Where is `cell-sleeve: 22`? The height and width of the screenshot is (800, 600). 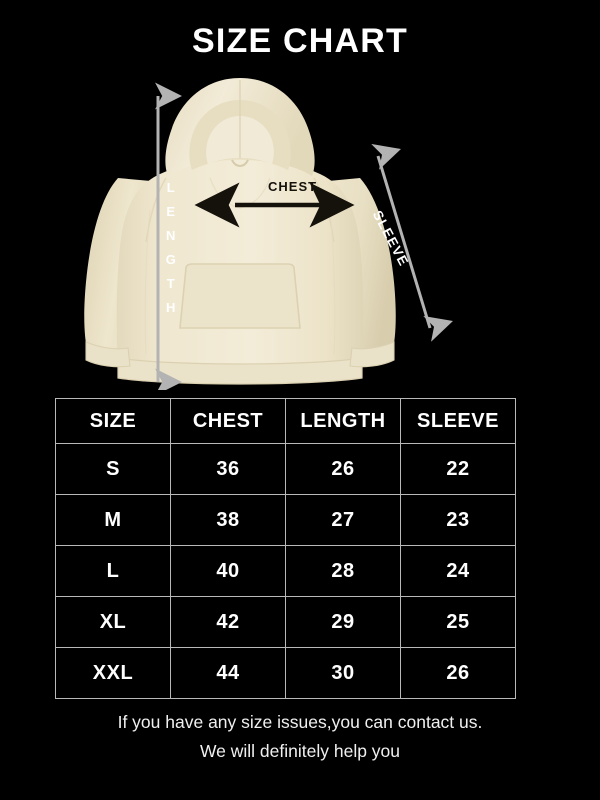
cell-sleeve: 22 is located at coordinates (458, 469).